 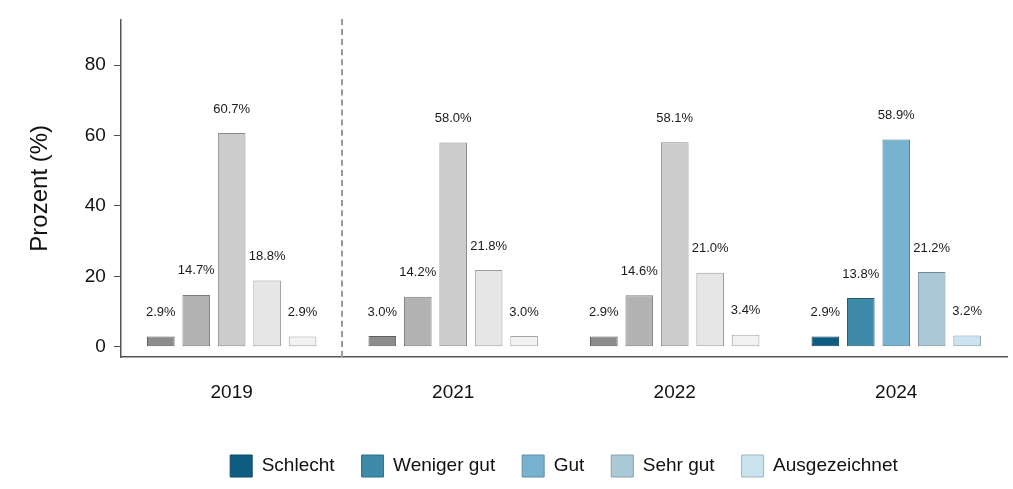 What do you see at coordinates (745, 310) in the screenshot?
I see `data-label: 3.4%` at bounding box center [745, 310].